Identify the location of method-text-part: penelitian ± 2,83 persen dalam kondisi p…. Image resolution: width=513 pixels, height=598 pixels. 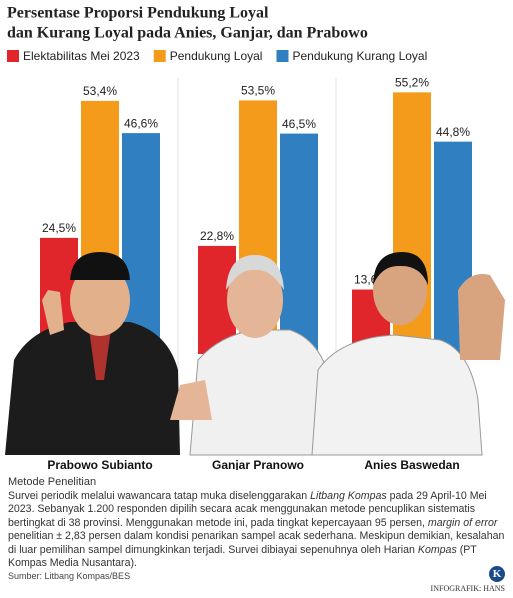
(256, 543).